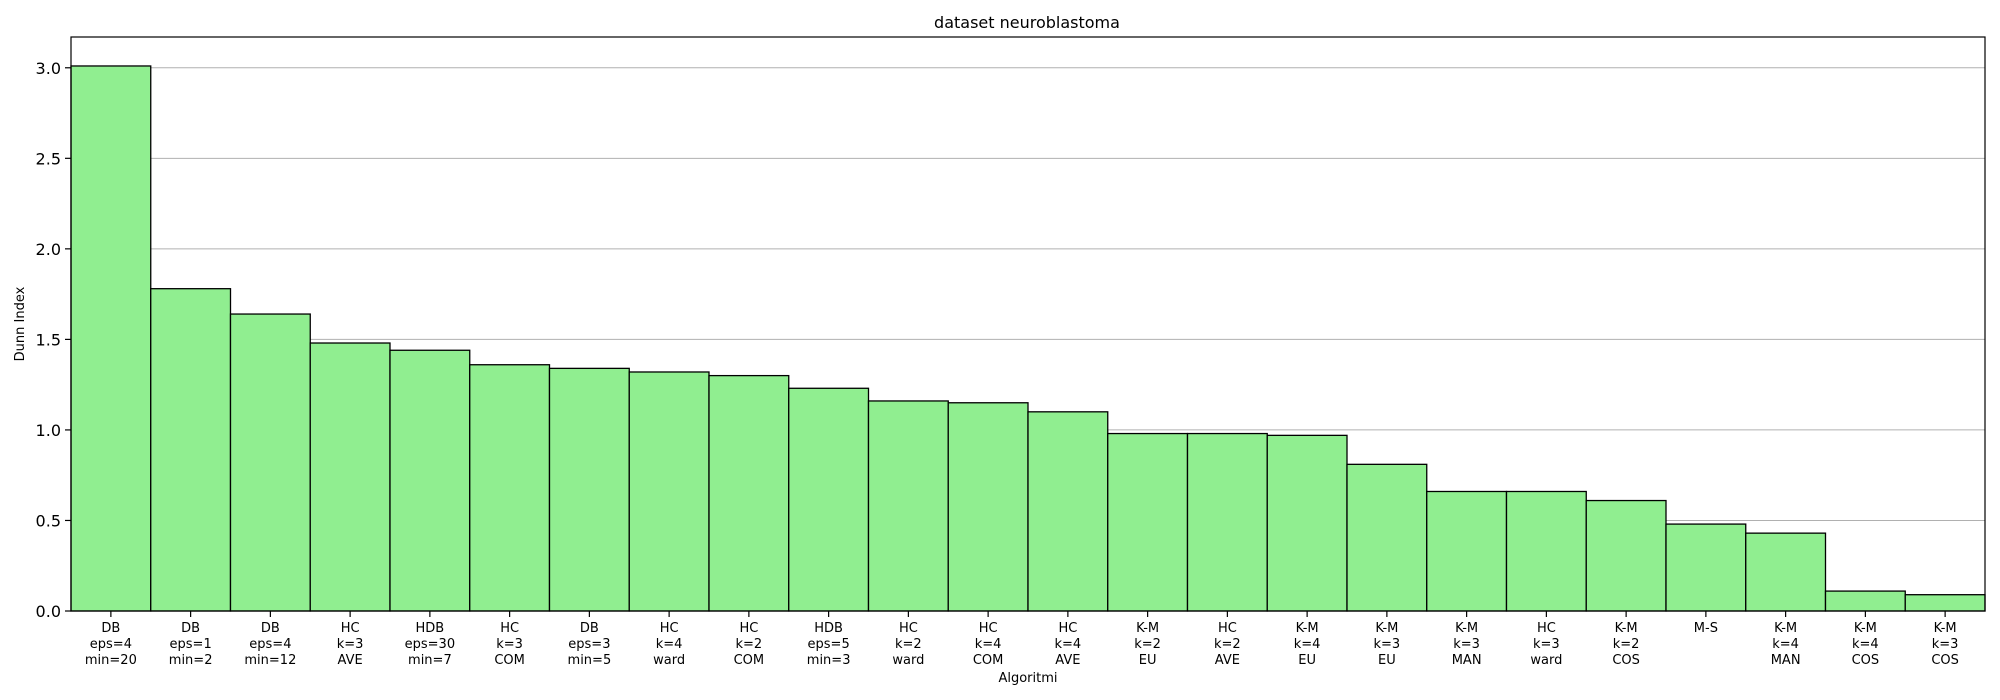 The width and height of the screenshot is (2000, 700). Describe the element at coordinates (48, 339) in the screenshot. I see `y-tick-label: 1.5` at that location.